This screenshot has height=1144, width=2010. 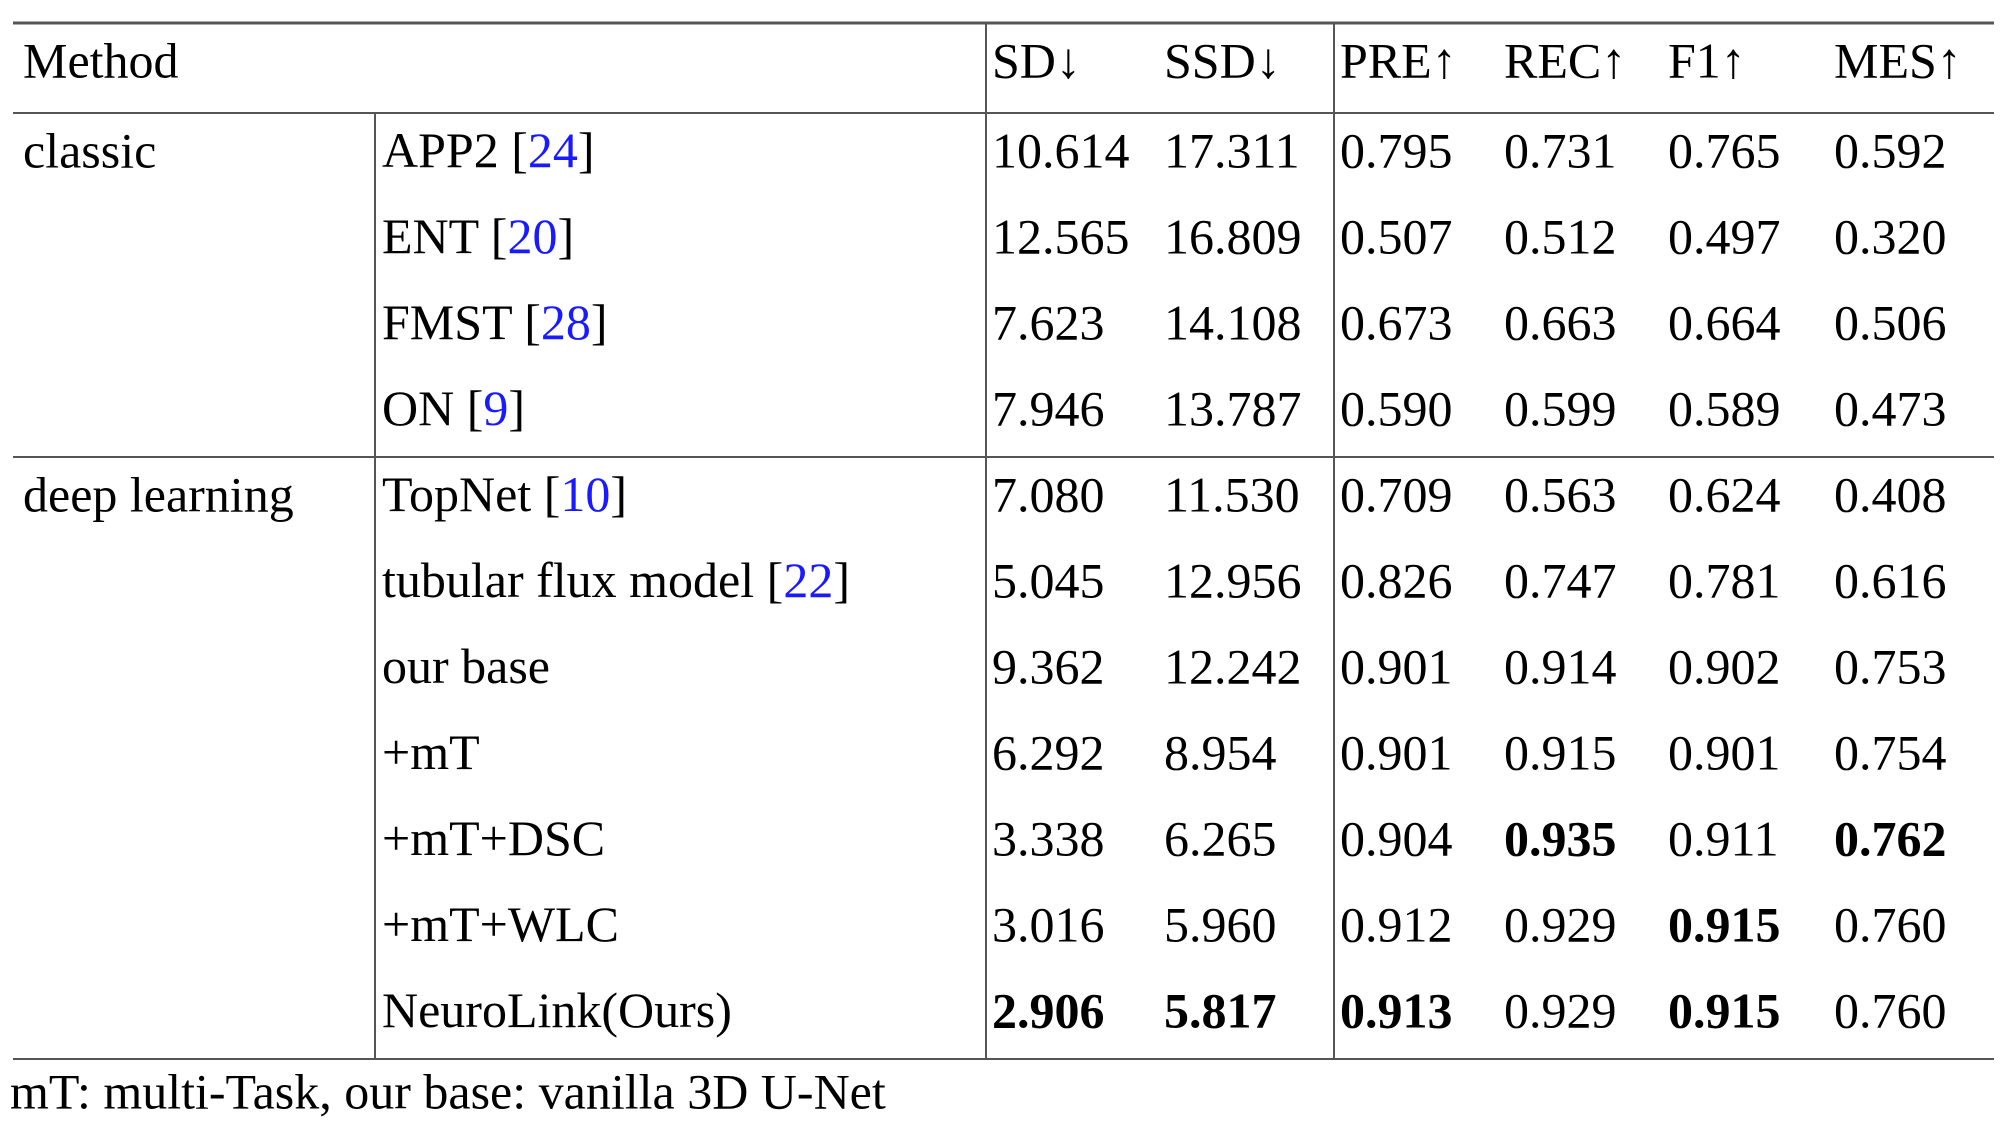 I want to click on value-cell: 0.912, so click(x=1396, y=924).